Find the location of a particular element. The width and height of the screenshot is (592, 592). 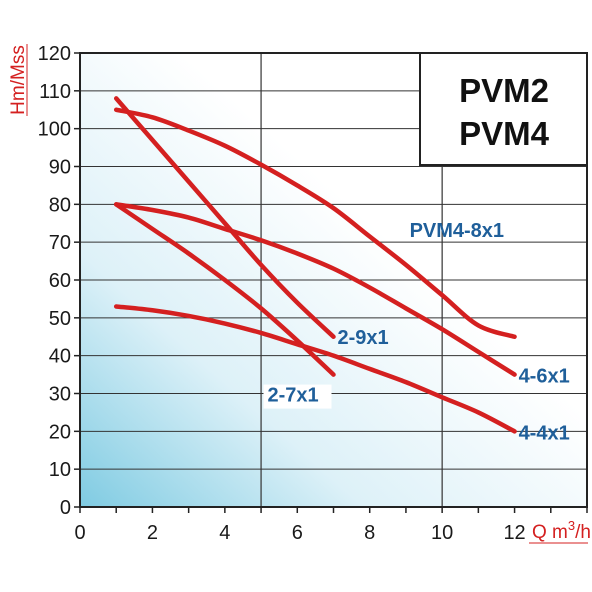

y-tick-label: 40 is located at coordinates (60, 357).